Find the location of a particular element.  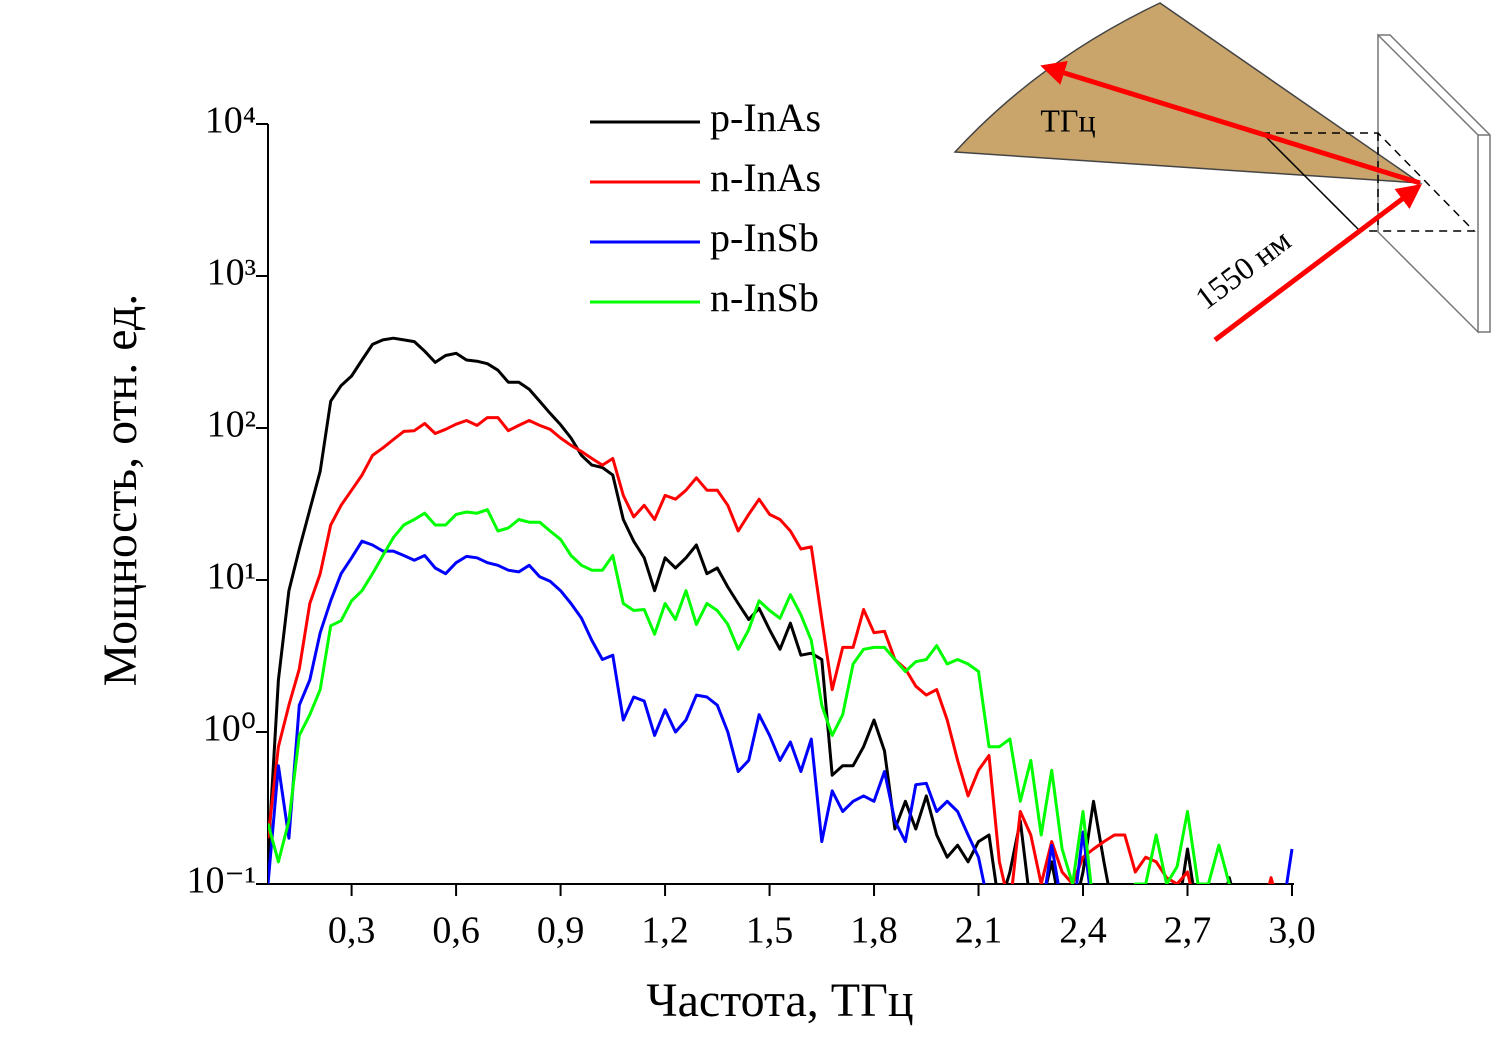

thz-label: ТГц is located at coordinates (1067, 120).